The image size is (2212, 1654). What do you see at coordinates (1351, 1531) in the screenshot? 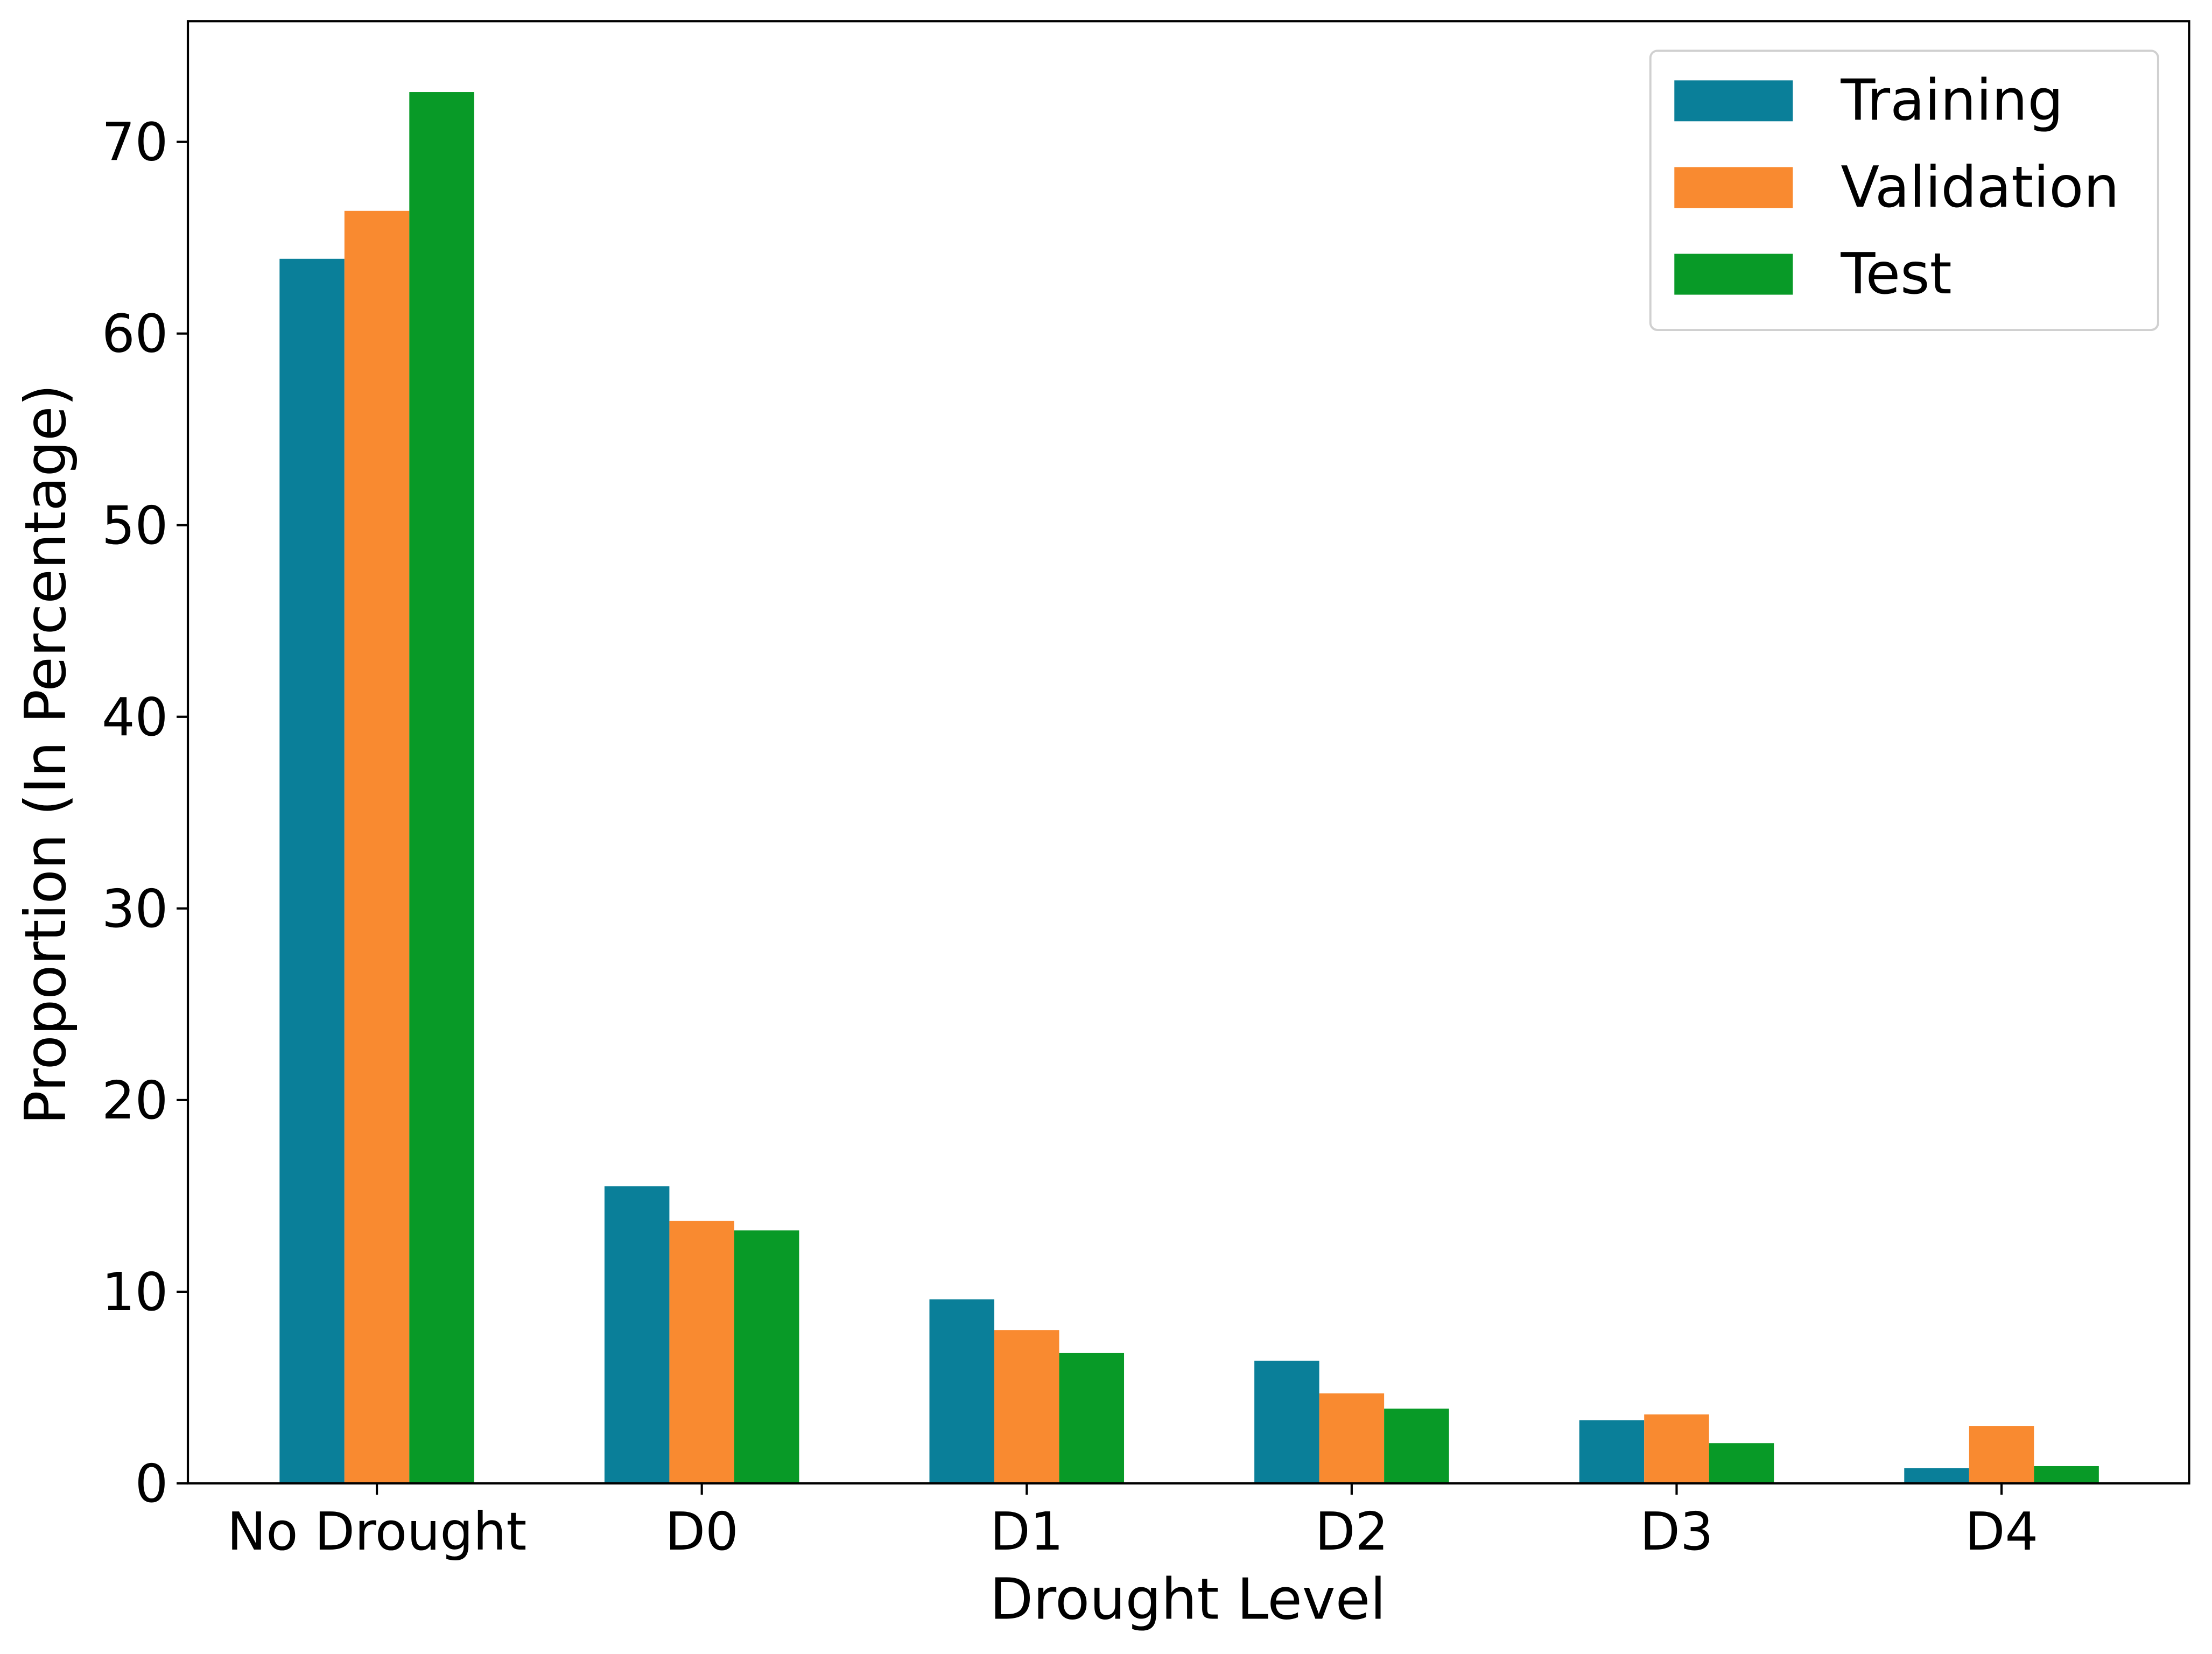
I see `x-tick-label: D2` at bounding box center [1351, 1531].